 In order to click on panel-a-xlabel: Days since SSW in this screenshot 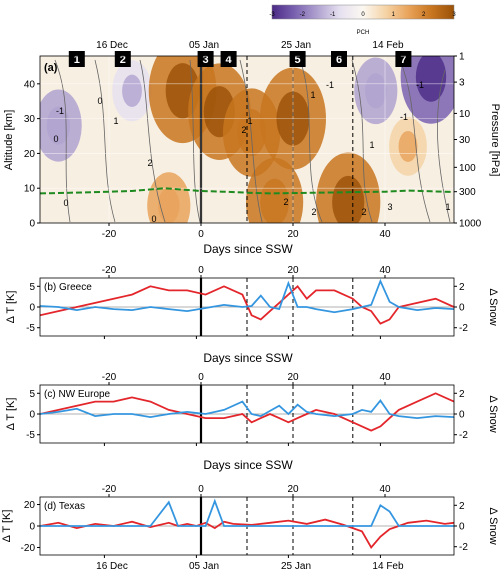, I will do `click(248, 249)`.